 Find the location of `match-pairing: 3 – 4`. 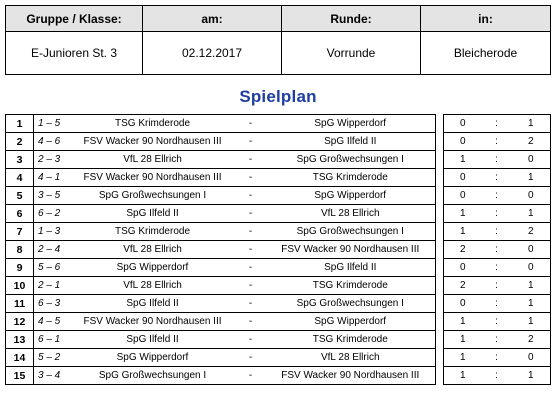

match-pairing: 3 – 4 is located at coordinates (51, 375).